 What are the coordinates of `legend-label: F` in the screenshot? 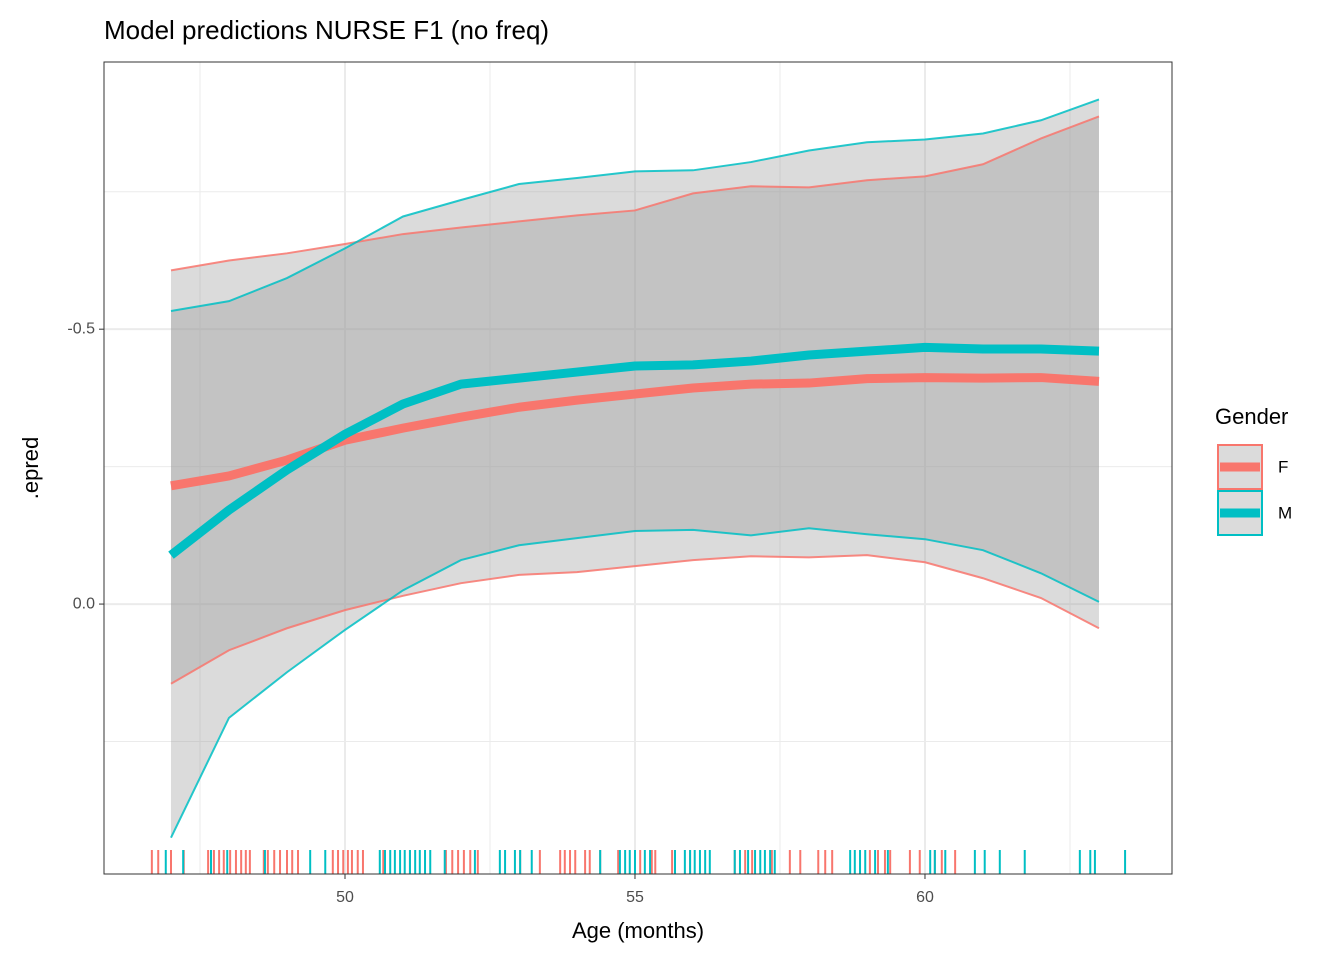 It's located at (1283, 466).